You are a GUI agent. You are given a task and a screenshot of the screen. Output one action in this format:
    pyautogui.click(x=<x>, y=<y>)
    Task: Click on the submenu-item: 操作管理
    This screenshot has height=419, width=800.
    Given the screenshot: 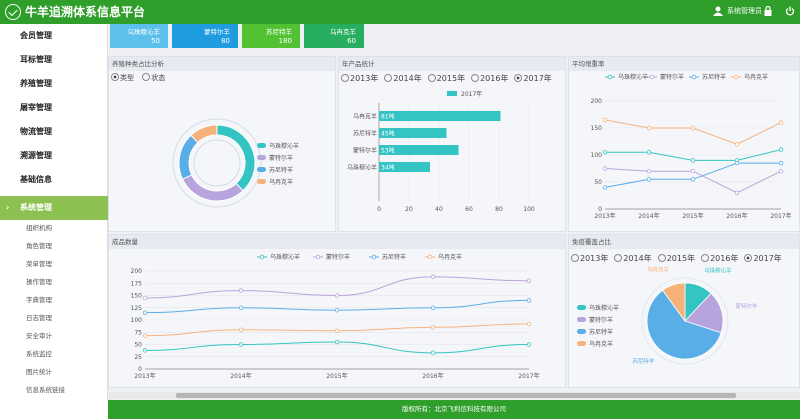 What is the action you would take?
    pyautogui.click(x=39, y=282)
    